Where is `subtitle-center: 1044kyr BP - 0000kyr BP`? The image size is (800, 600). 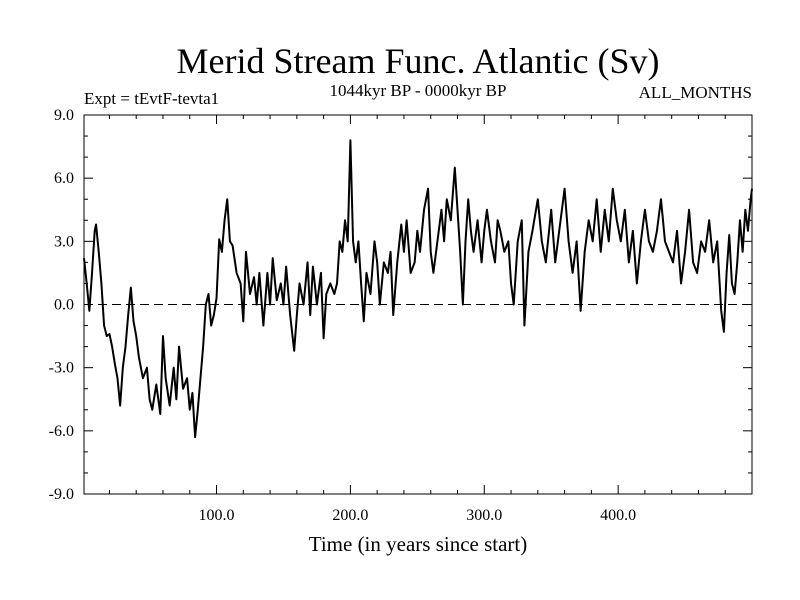
subtitle-center: 1044kyr BP - 0000kyr BP is located at coordinates (418, 90).